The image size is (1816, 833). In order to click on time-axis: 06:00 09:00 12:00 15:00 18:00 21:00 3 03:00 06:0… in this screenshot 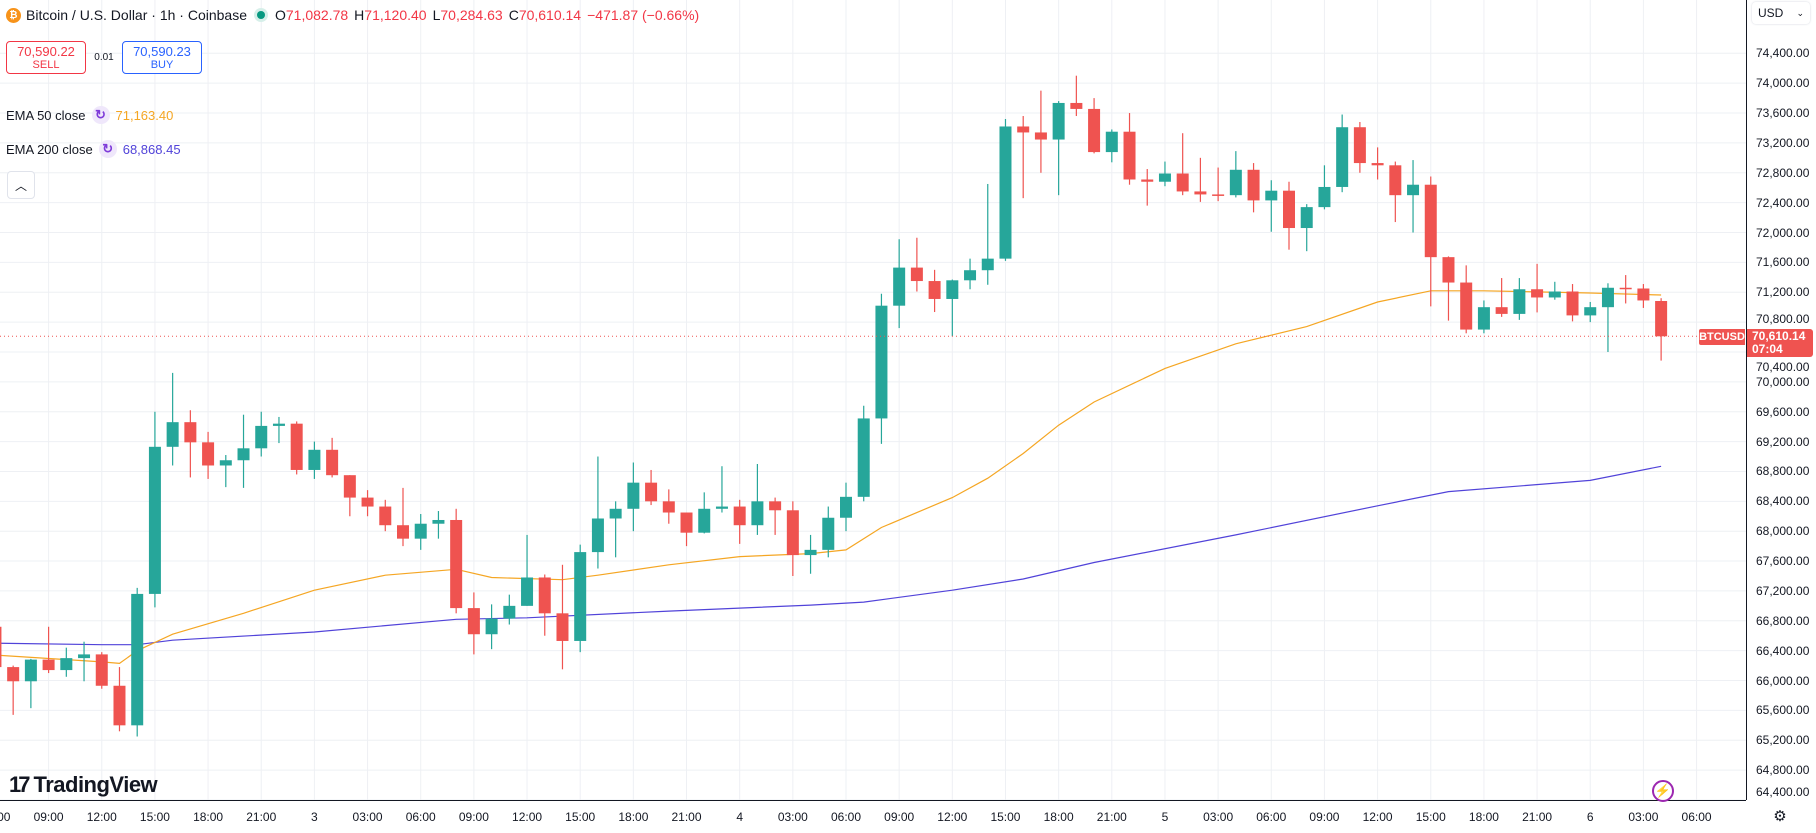, I will do `click(873, 816)`.